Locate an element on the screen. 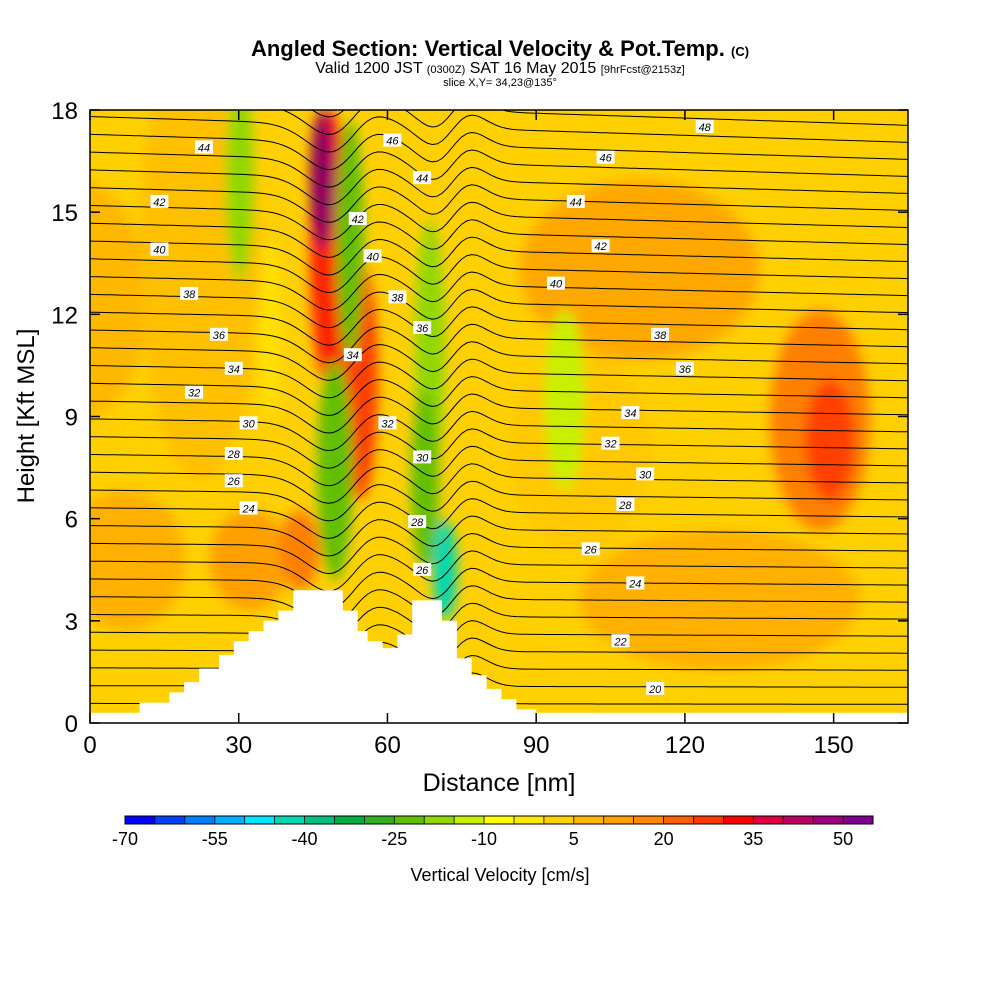 This screenshot has height=1000, width=1000. y-tick-label: 0 is located at coordinates (71, 724).